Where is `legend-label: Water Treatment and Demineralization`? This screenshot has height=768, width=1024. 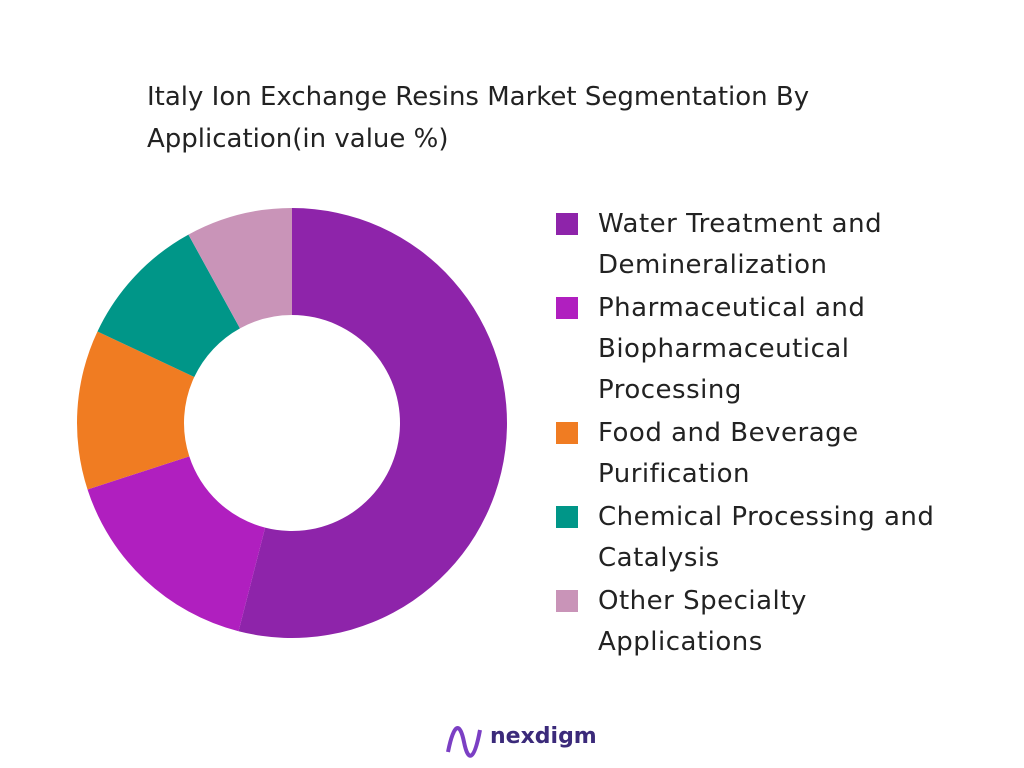 legend-label: Water Treatment and Demineralization is located at coordinates (740, 244).